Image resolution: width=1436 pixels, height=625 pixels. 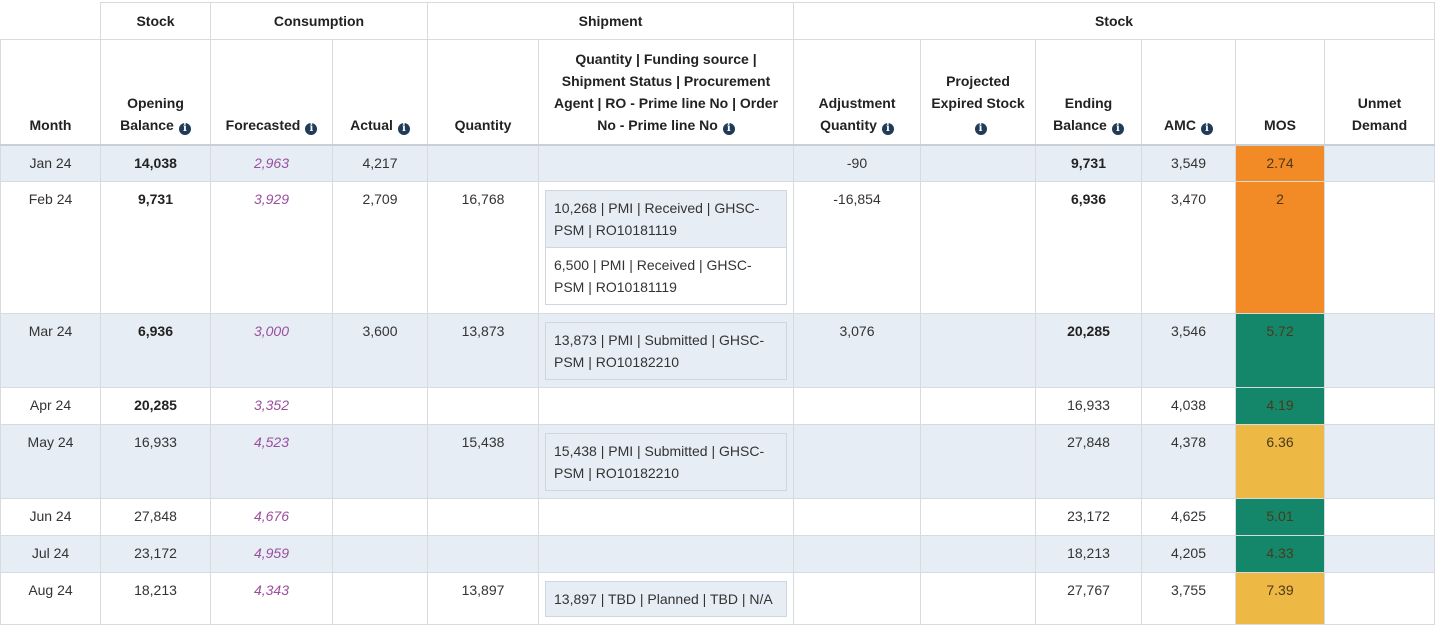 I want to click on adjustment-quantity-cell: -90, so click(x=857, y=163).